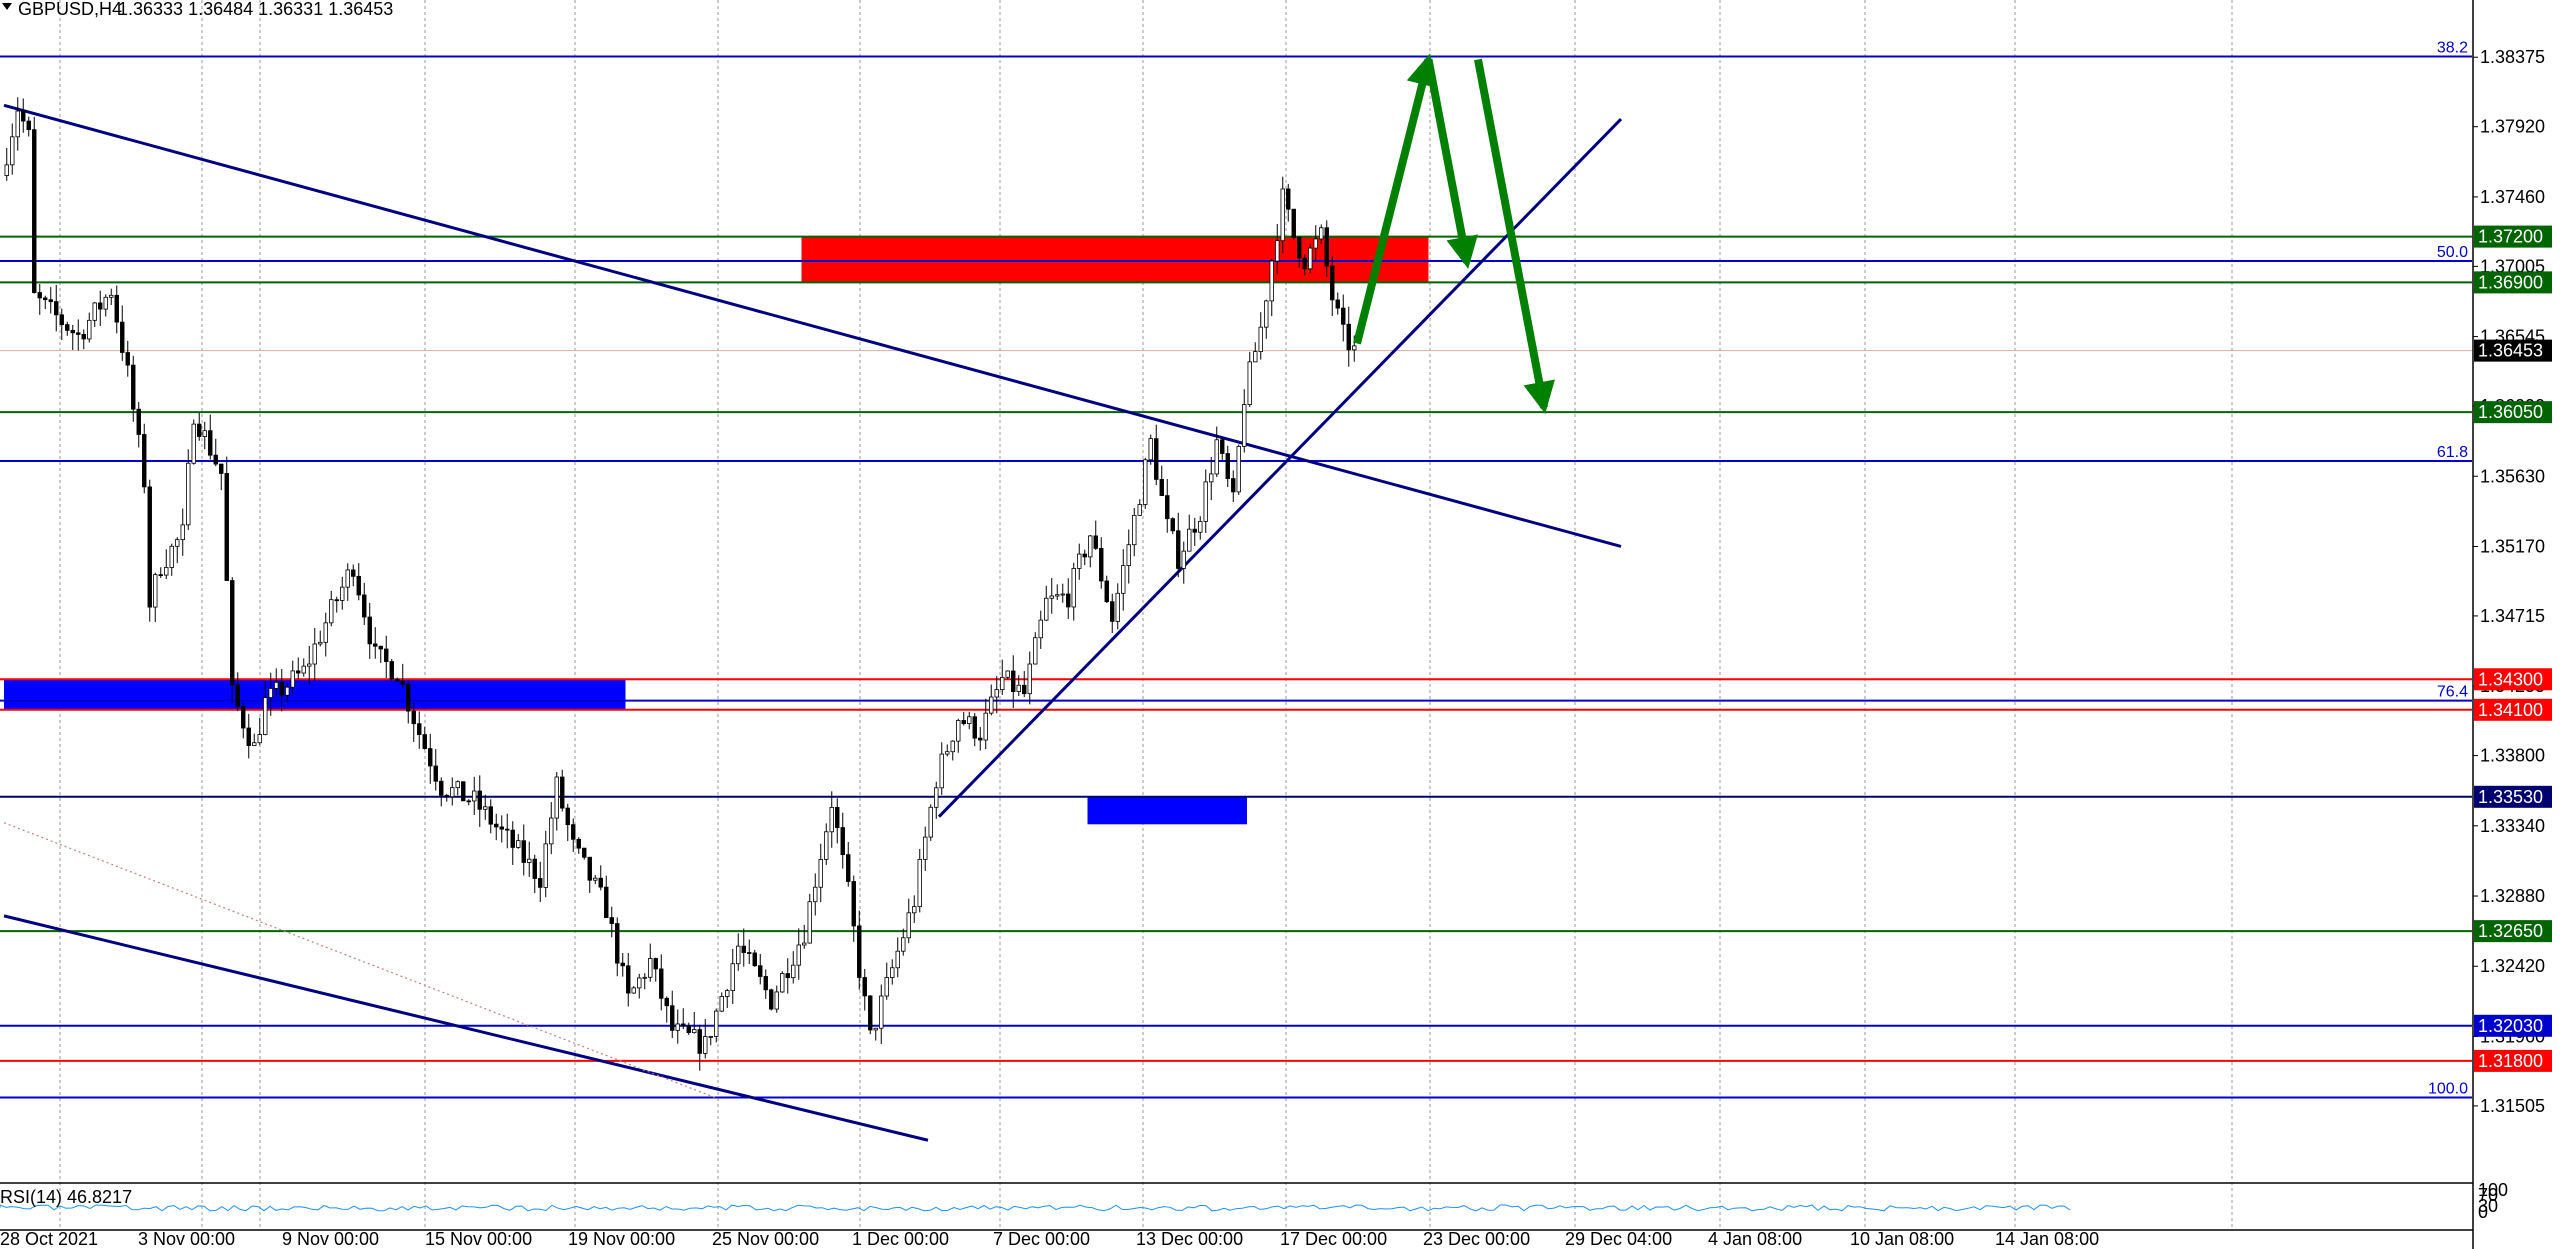  What do you see at coordinates (1618, 1239) in the screenshot?
I see `time-label: 29 Dec 04:00` at bounding box center [1618, 1239].